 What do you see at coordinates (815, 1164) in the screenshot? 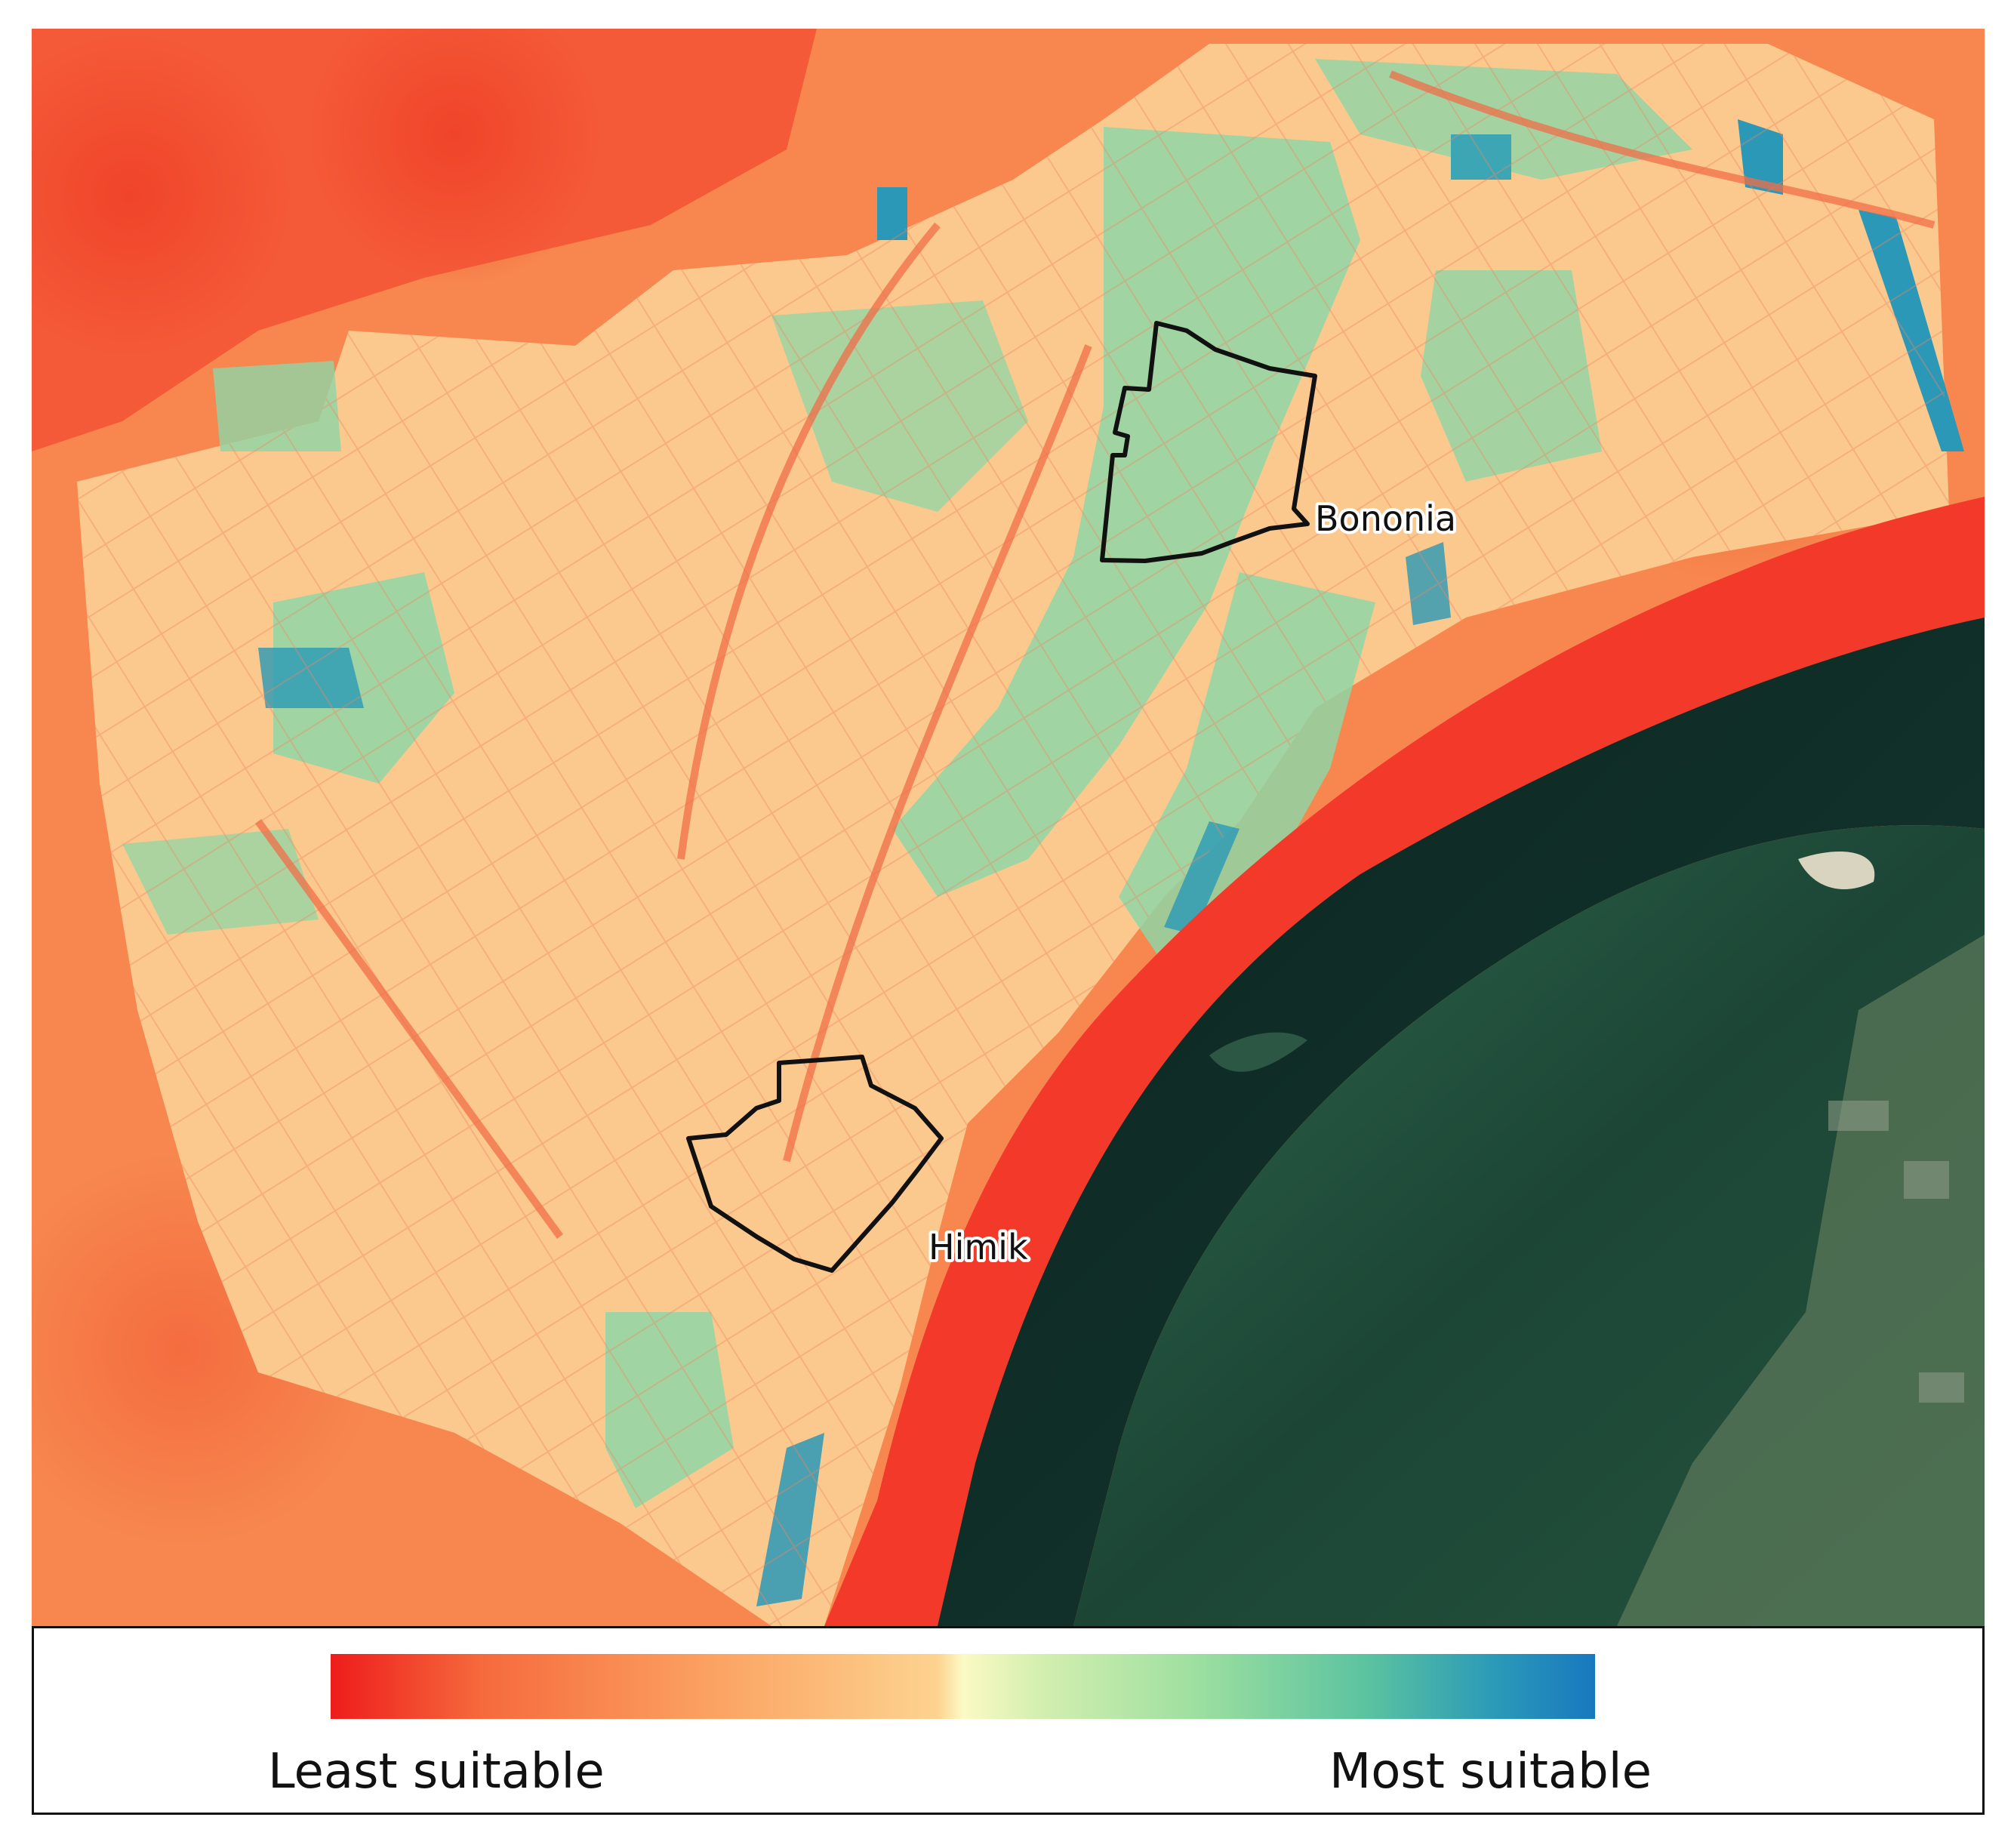
I see `himik-boundary` at bounding box center [815, 1164].